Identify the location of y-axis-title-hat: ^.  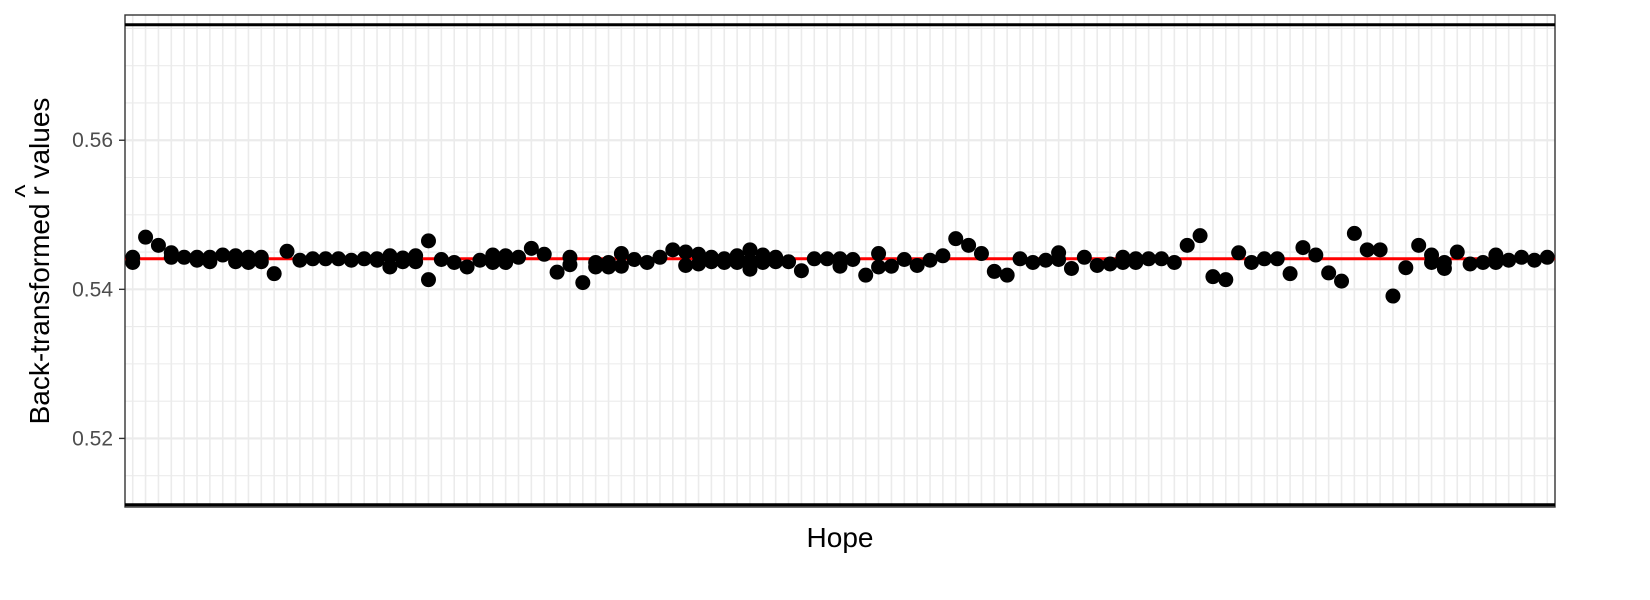
(24, 190).